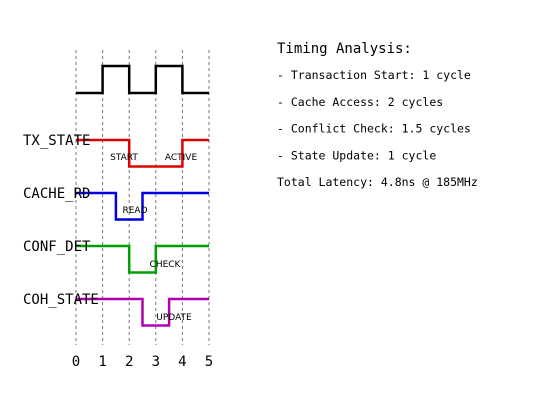  Describe the element at coordinates (61, 300) in the screenshot. I see `signal-label: COH_STATE` at that location.